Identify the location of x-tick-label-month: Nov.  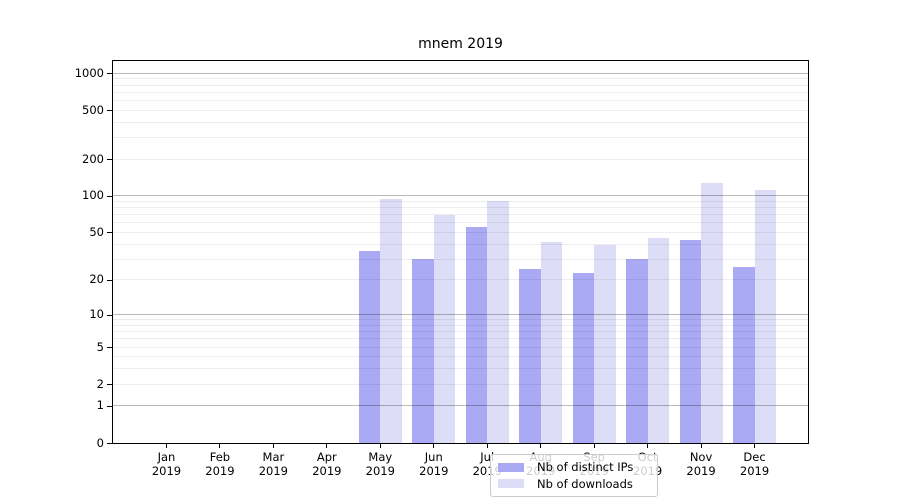
(701, 457).